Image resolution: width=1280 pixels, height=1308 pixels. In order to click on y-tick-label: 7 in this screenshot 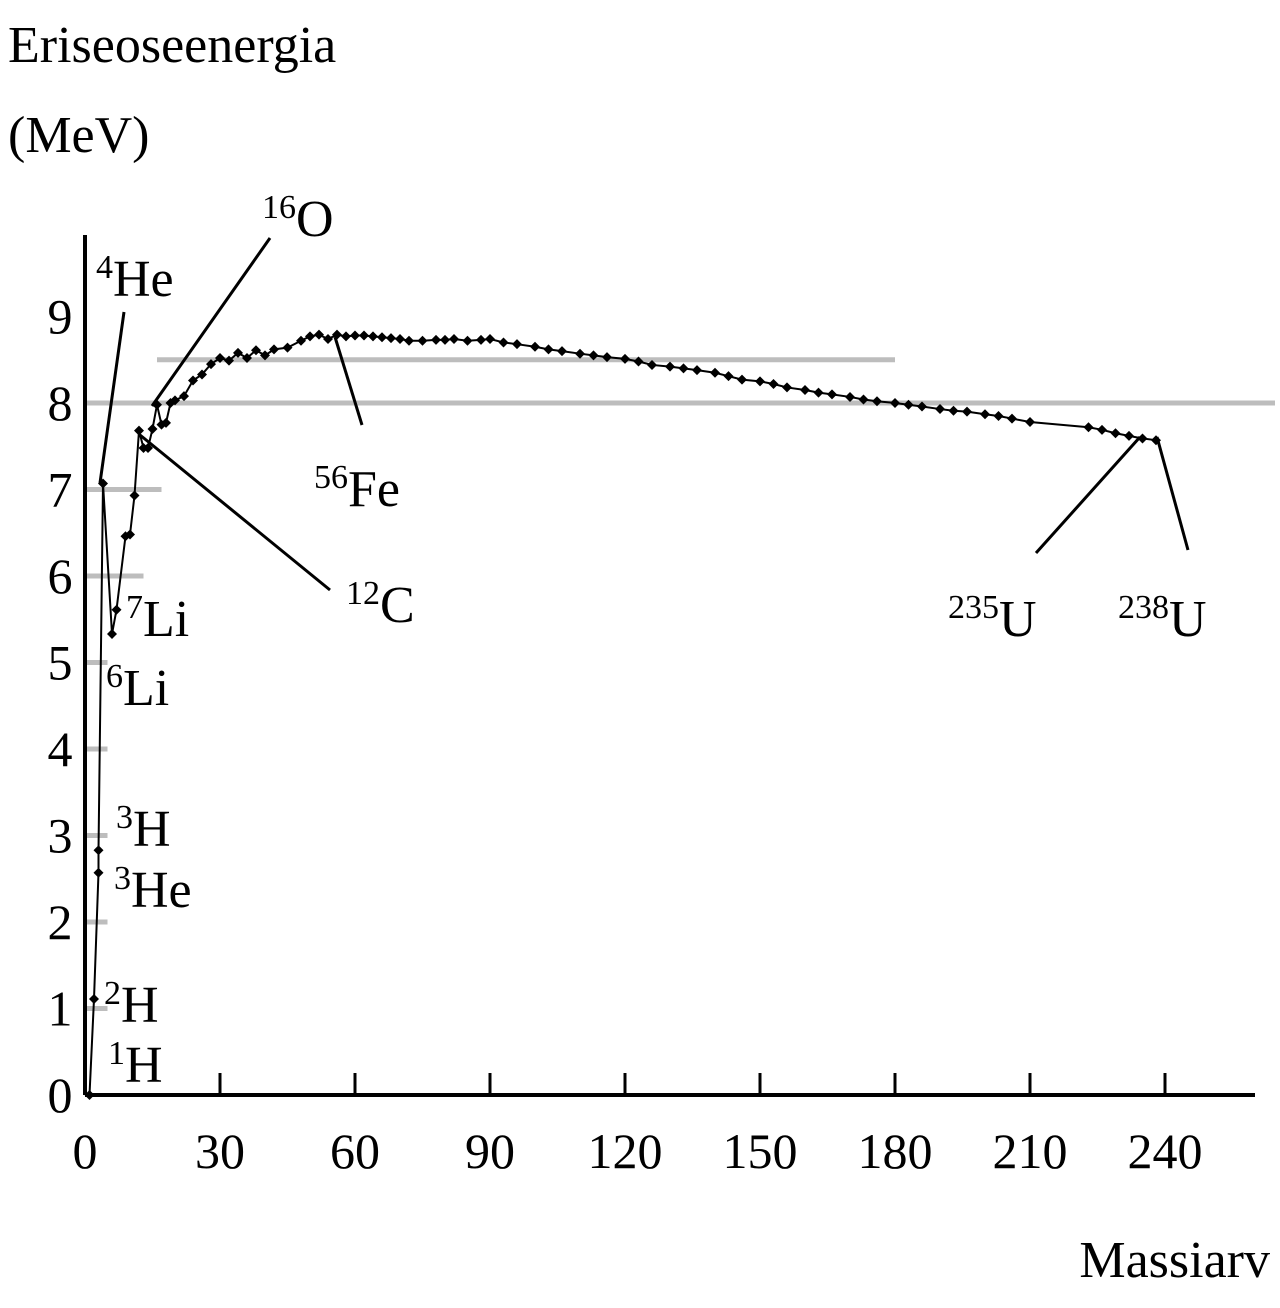, I will do `click(60, 490)`.